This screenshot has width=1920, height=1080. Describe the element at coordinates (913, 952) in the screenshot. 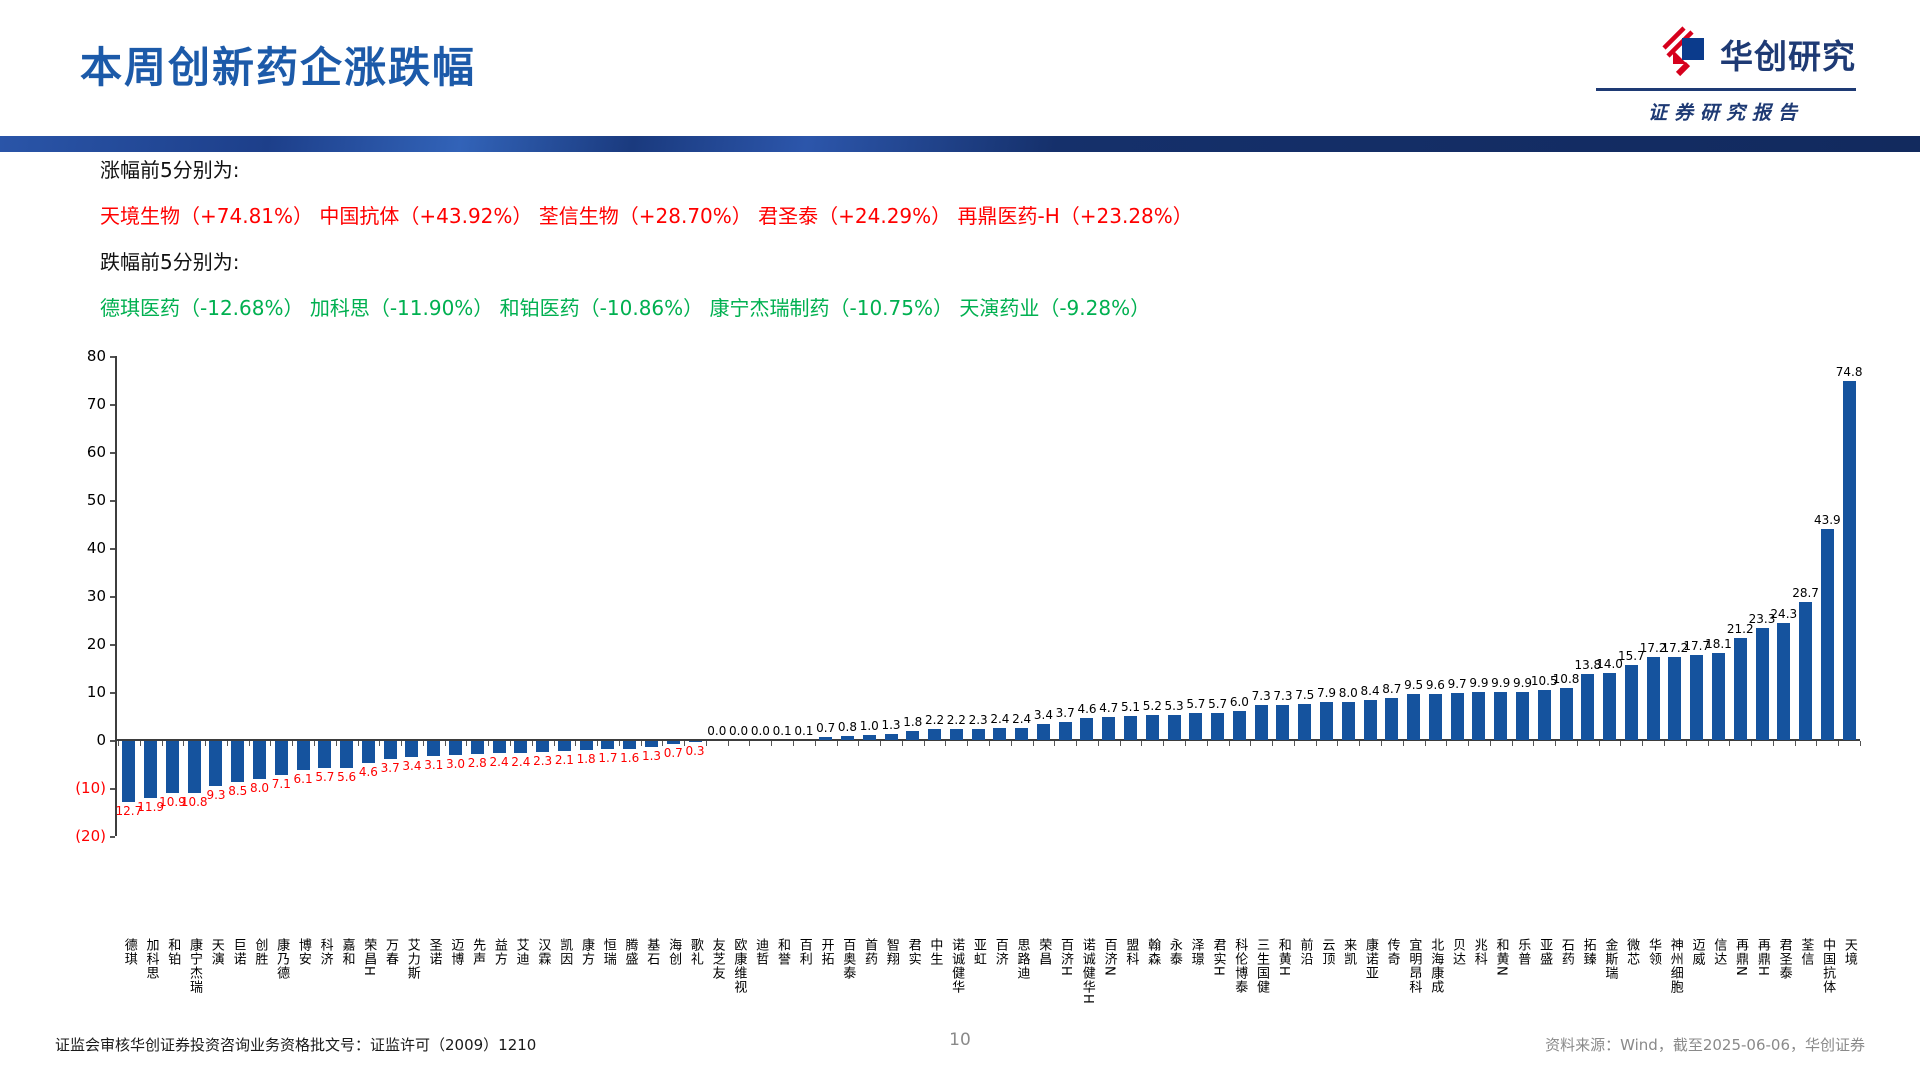

I see `bar-category-label: 君实` at that location.